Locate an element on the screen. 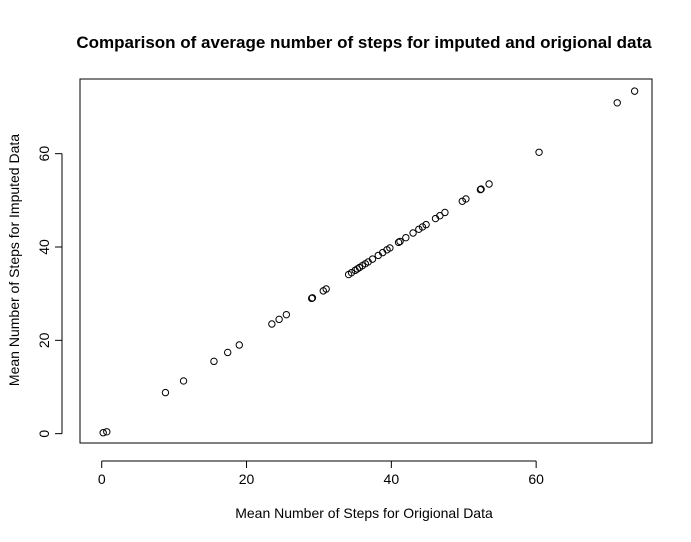 The height and width of the screenshot is (542, 691). x-tick-label: 0 is located at coordinates (102, 479).